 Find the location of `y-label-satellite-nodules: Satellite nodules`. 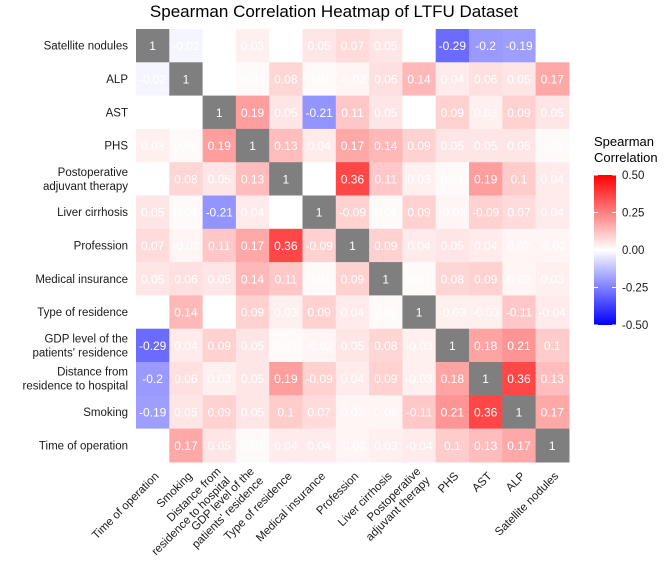

y-label-satellite-nodules: Satellite nodules is located at coordinates (86, 47).